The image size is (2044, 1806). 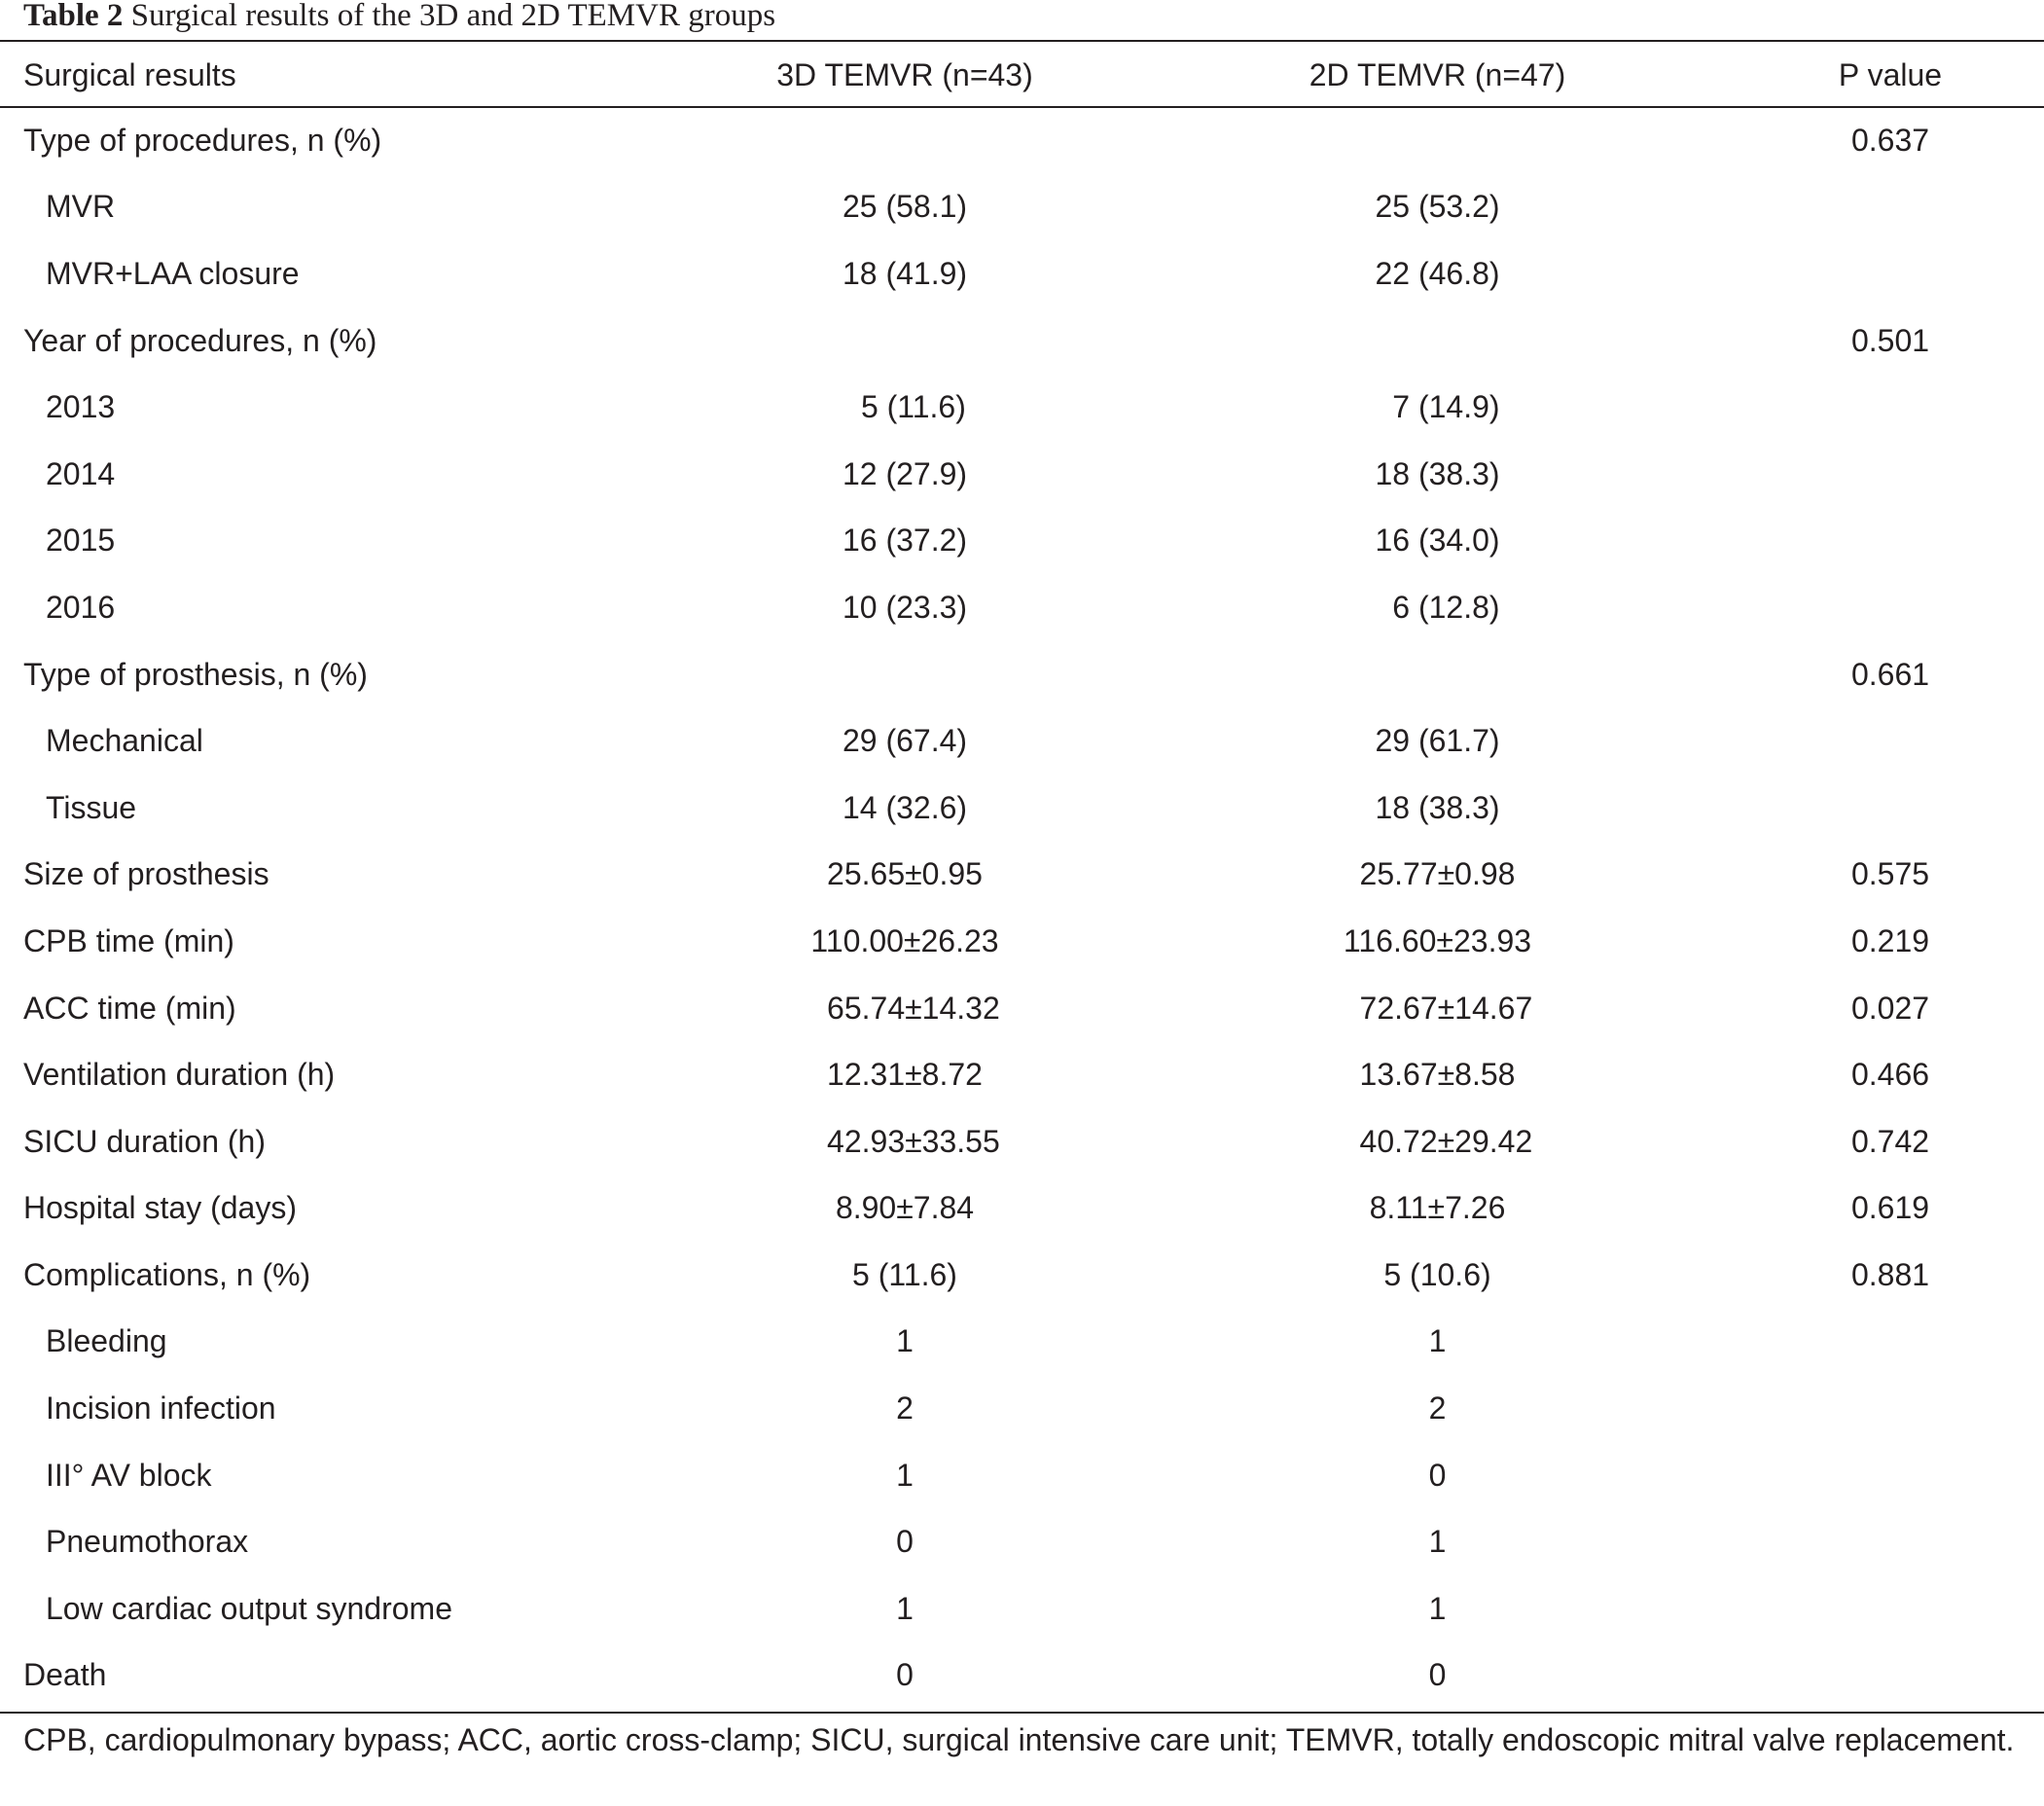 I want to click on cell-3d-temvr: 1, so click(x=905, y=1475).